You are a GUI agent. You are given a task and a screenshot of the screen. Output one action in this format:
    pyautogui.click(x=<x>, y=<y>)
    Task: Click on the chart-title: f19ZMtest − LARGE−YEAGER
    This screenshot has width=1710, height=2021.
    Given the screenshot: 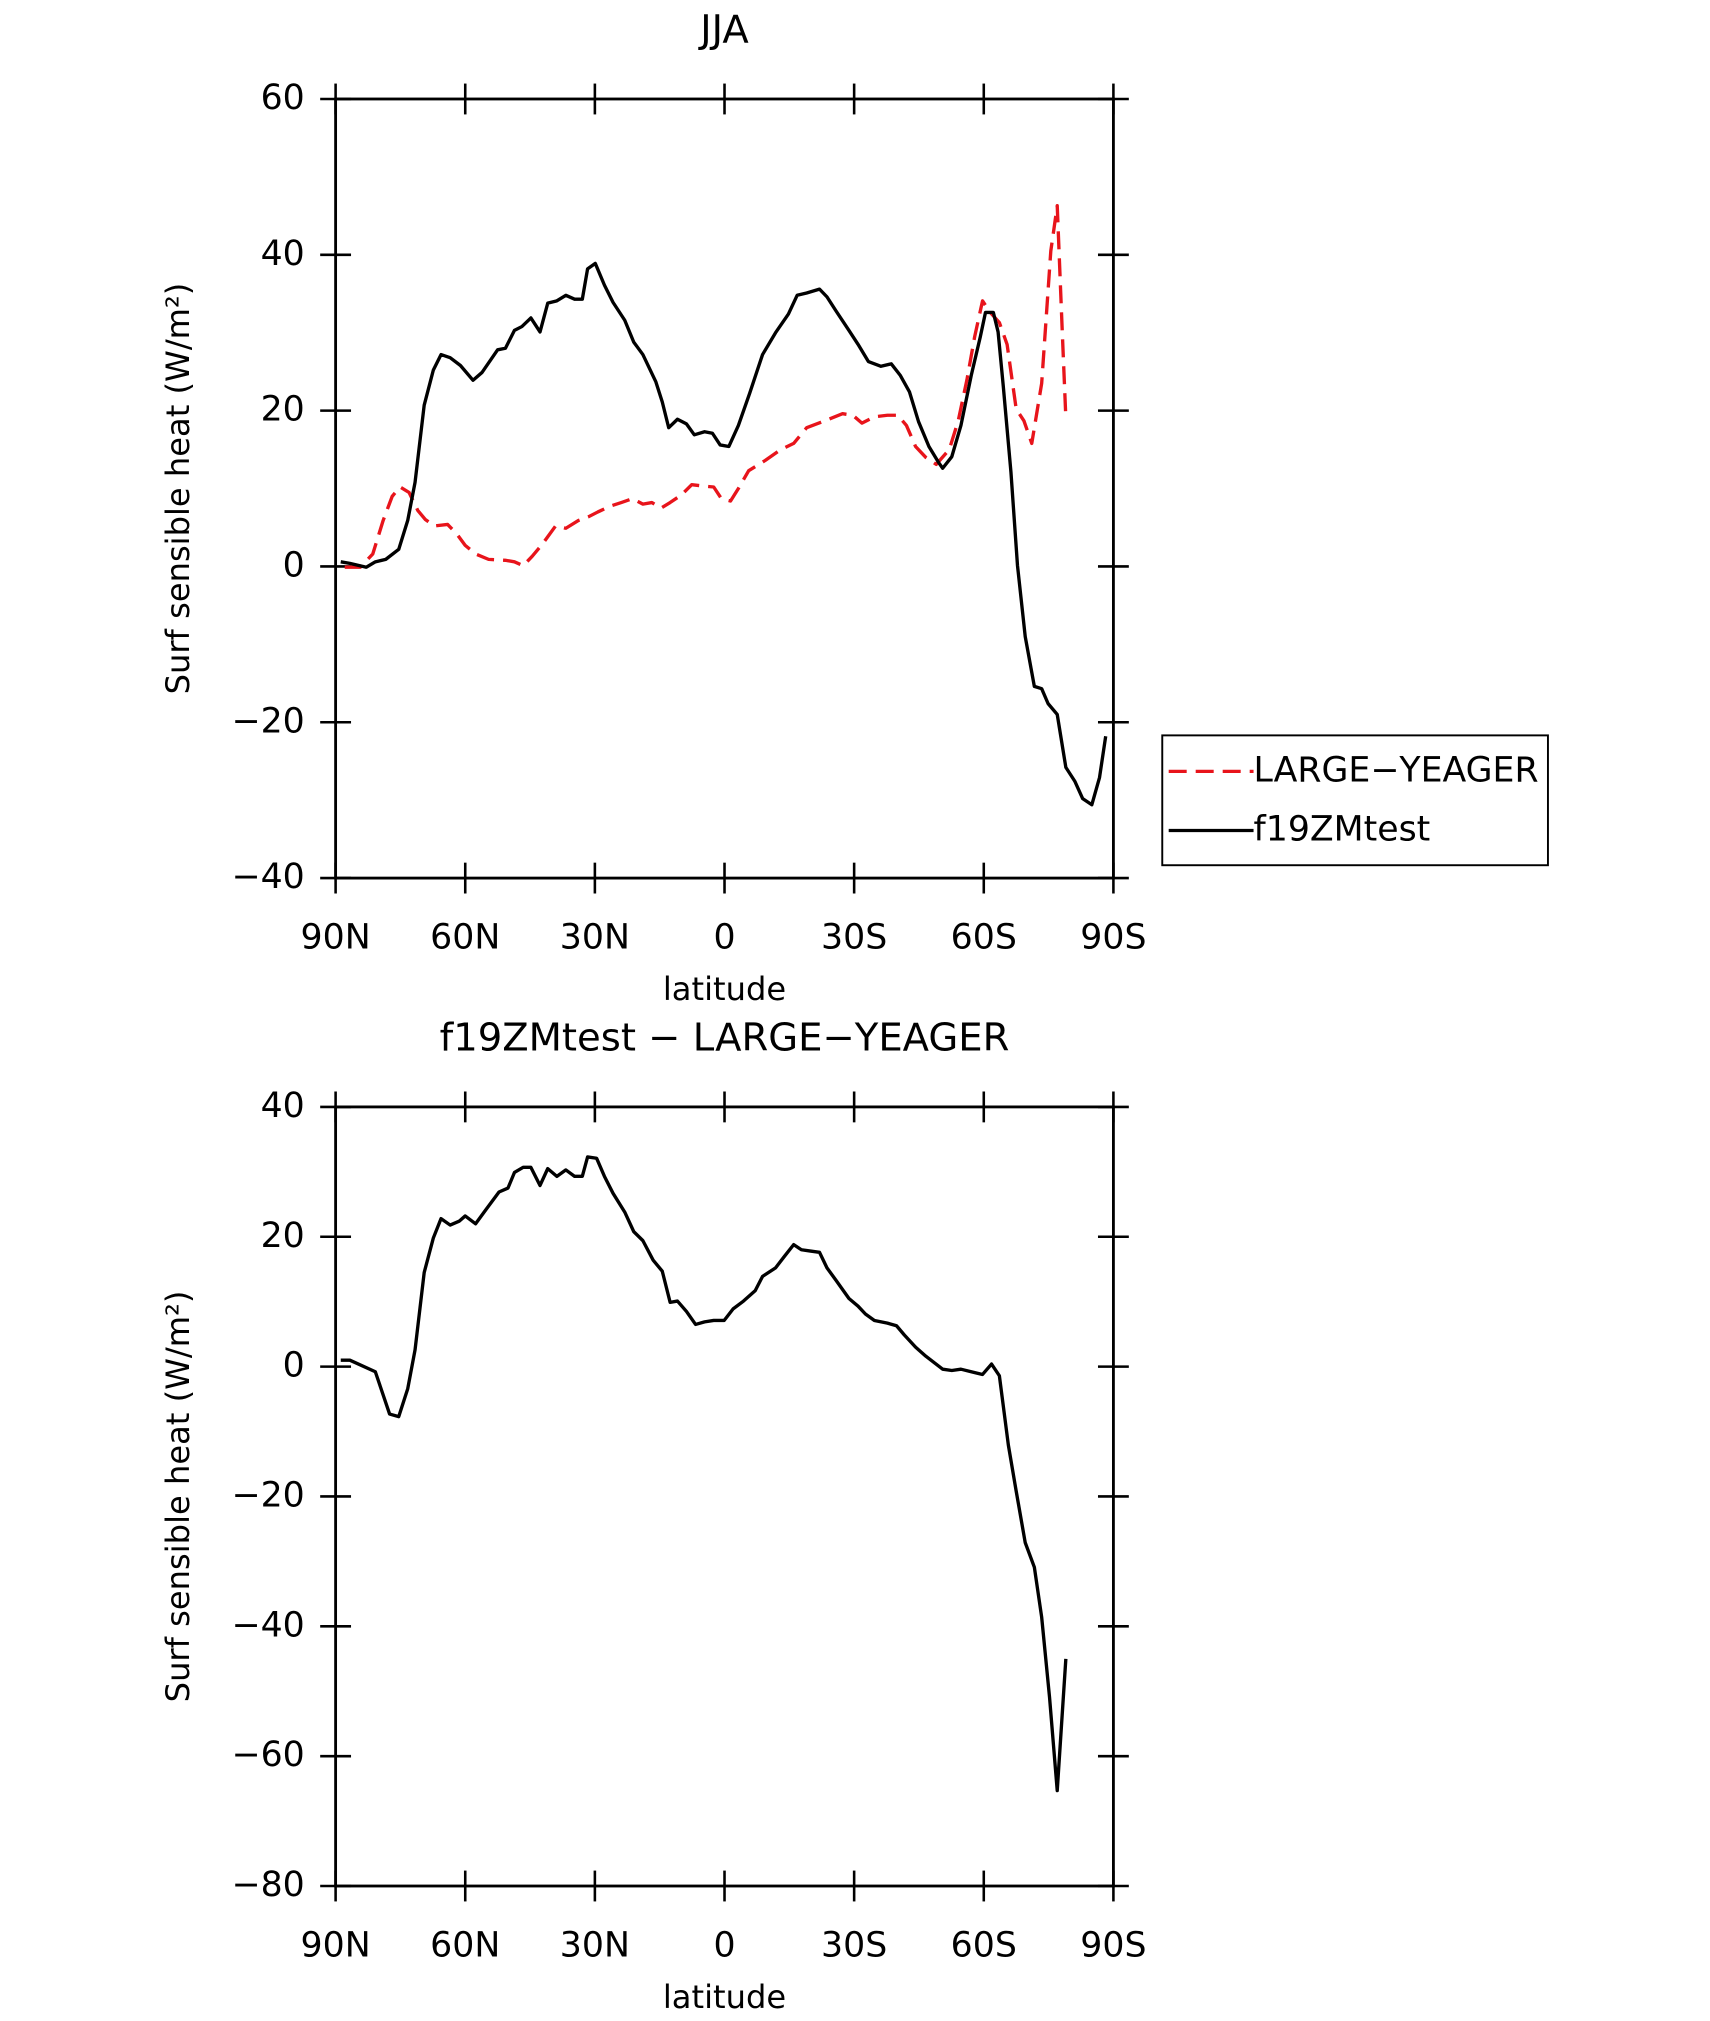 What is the action you would take?
    pyautogui.click(x=725, y=1038)
    